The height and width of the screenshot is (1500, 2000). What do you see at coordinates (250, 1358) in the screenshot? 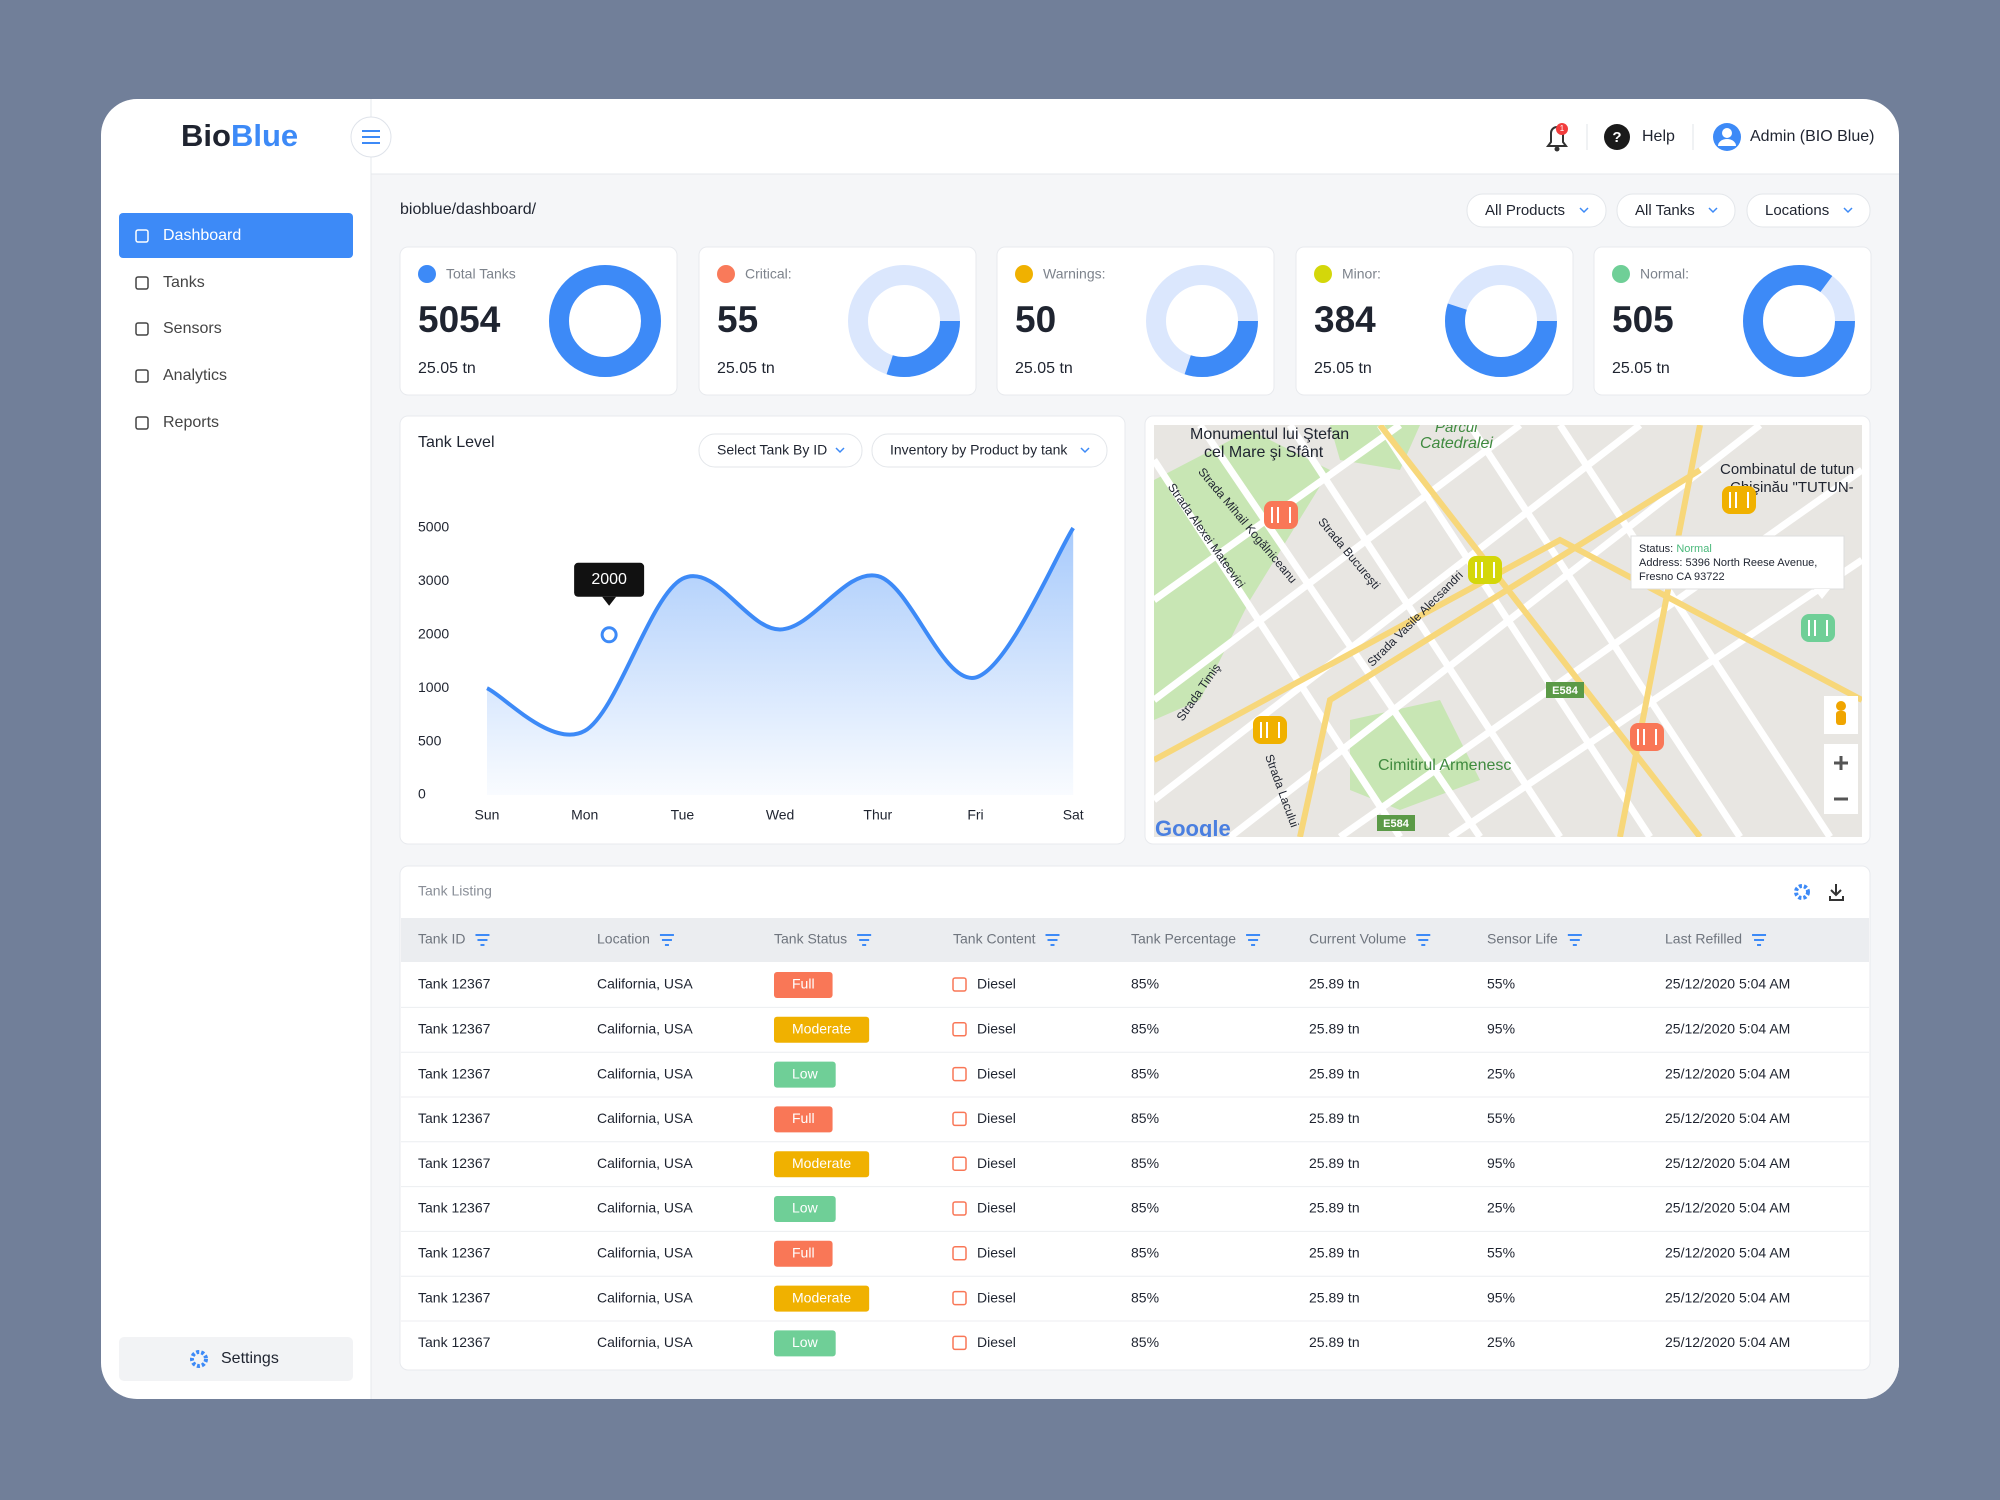
I see `settings-label: Settings` at bounding box center [250, 1358].